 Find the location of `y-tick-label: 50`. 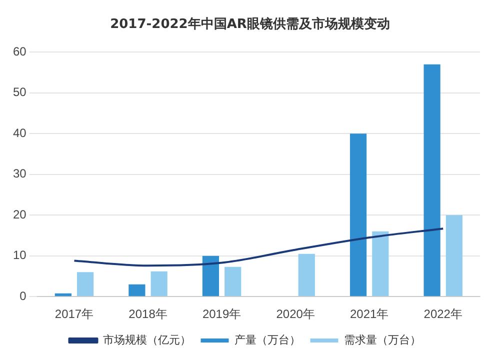

y-tick-label: 50 is located at coordinates (19, 92).